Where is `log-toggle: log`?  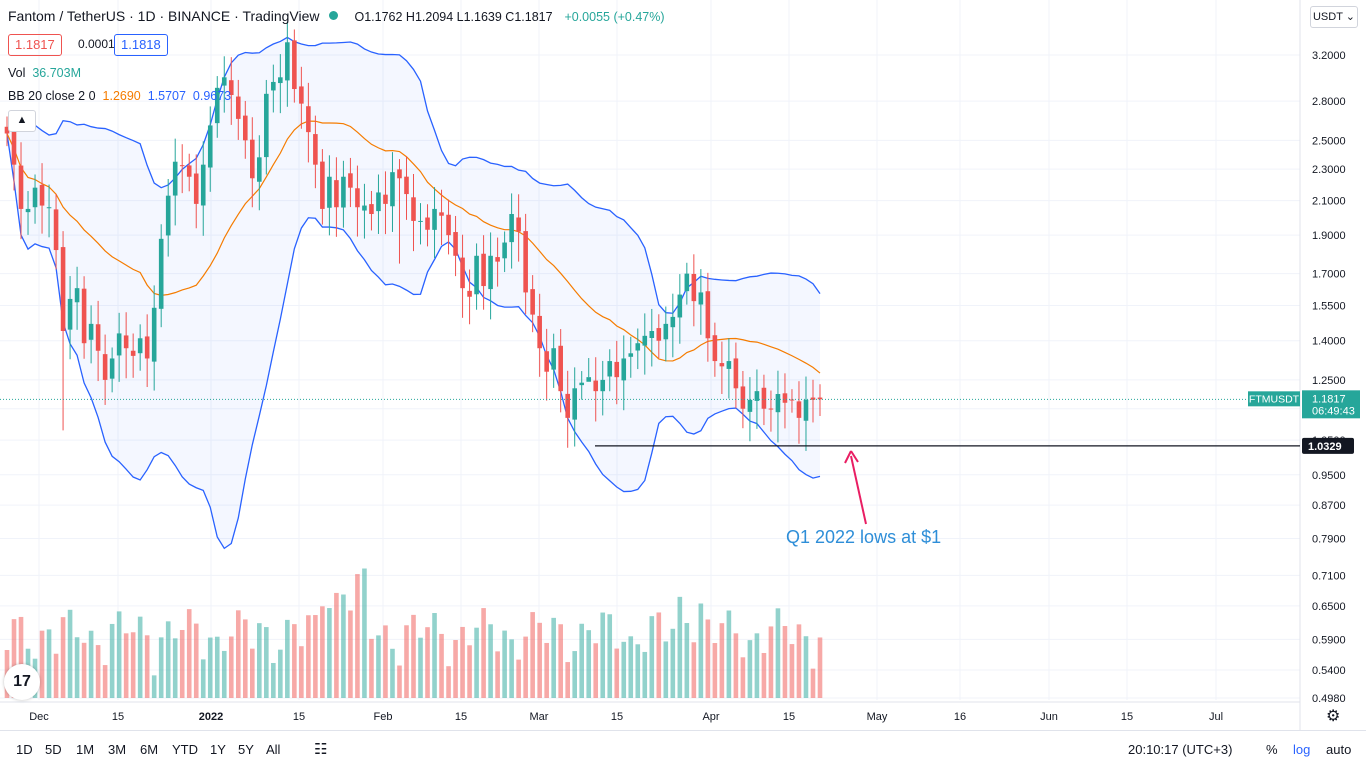
log-toggle: log is located at coordinates (1302, 749).